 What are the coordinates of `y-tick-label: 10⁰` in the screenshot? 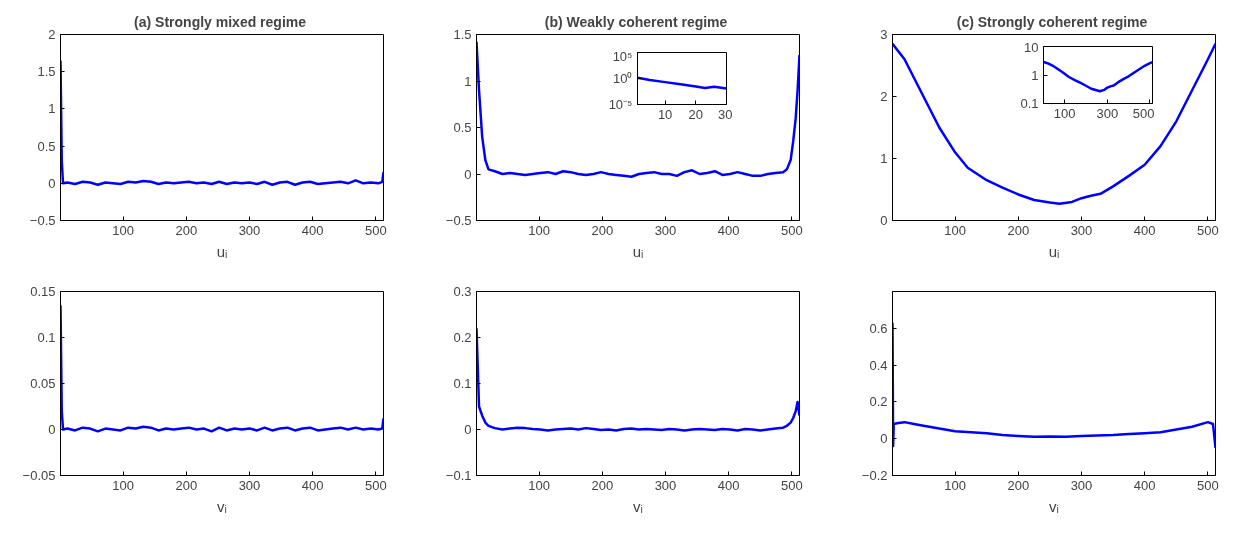 It's located at (623, 78).